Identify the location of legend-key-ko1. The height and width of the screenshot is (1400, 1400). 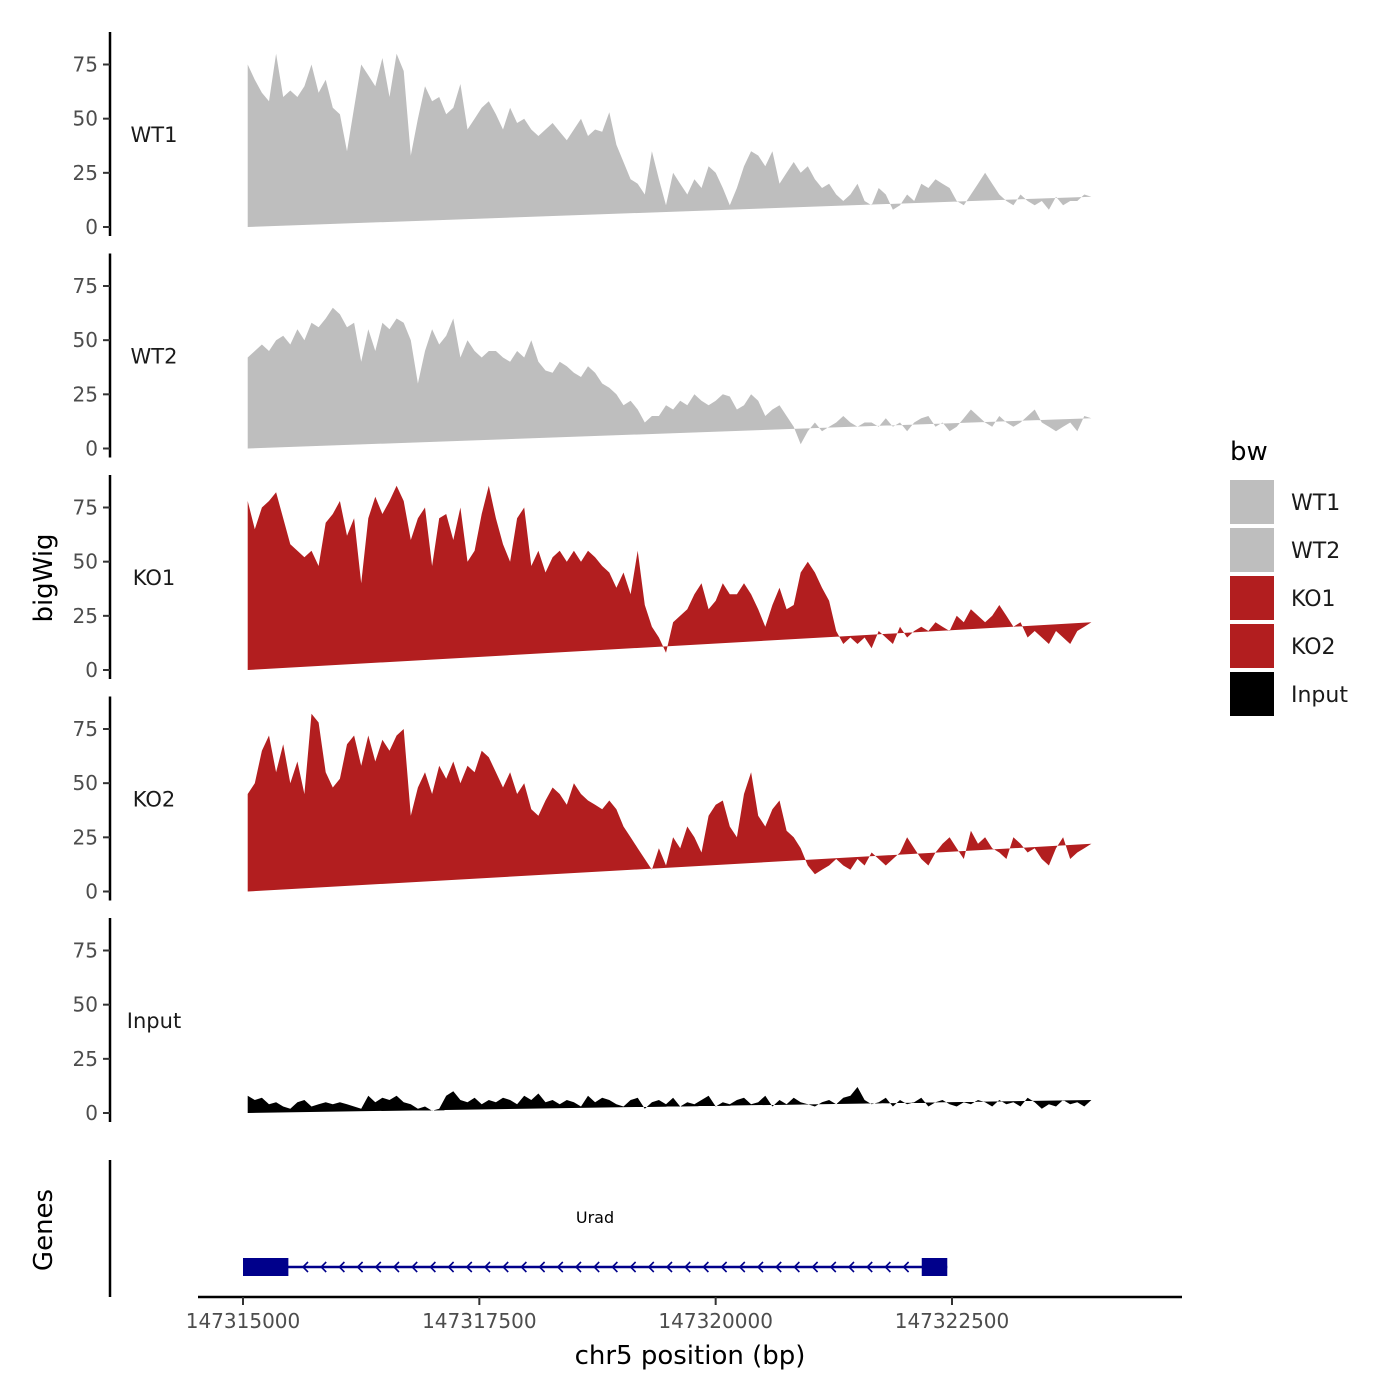
(1252, 598).